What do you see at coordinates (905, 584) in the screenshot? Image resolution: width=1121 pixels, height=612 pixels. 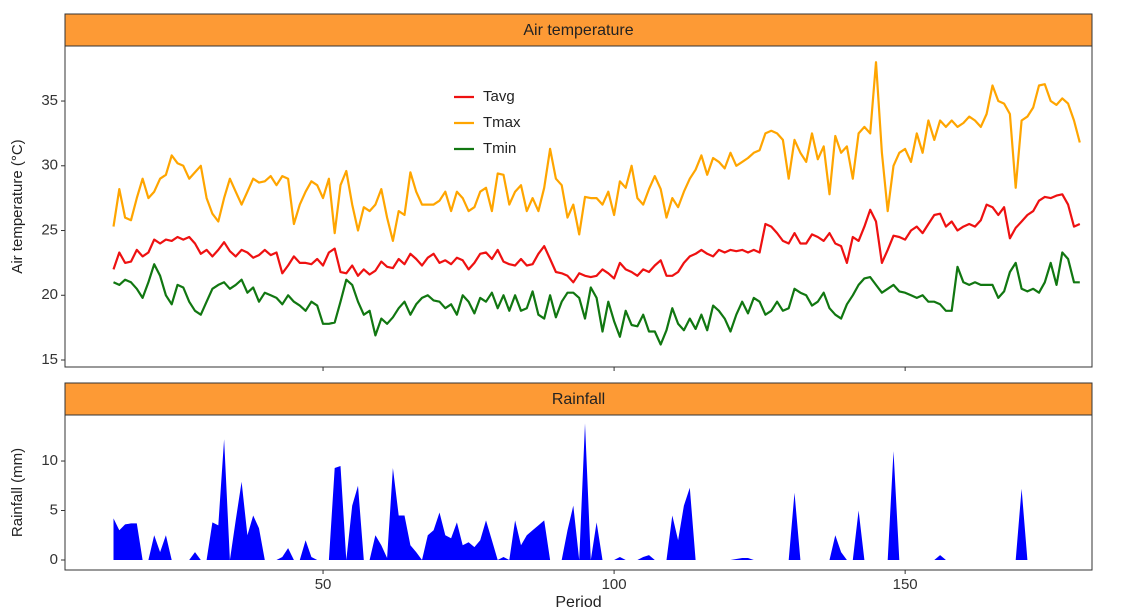 I see `x-tick-label: 150` at bounding box center [905, 584].